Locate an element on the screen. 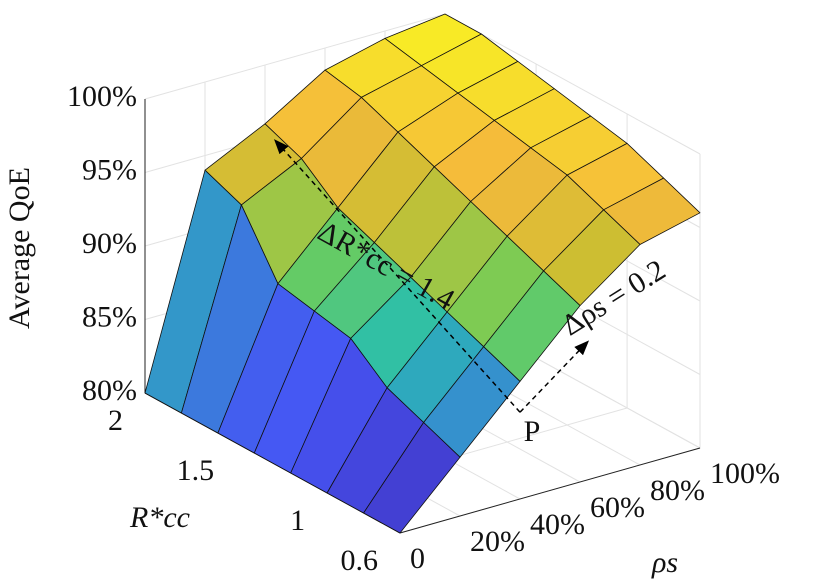 The width and height of the screenshot is (830, 587). x-tick-label: 0 is located at coordinates (417, 558).